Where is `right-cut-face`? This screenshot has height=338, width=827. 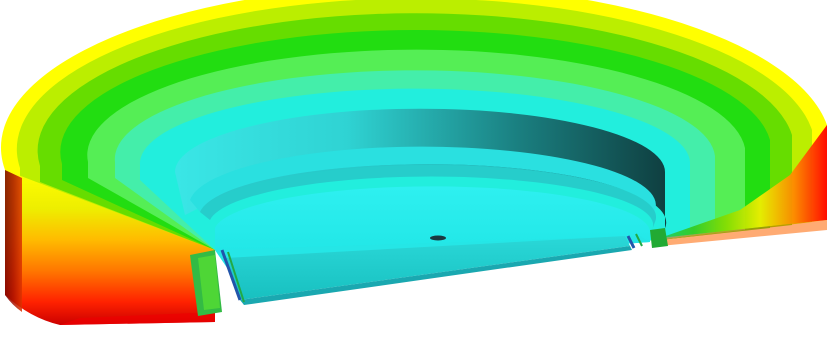
right-cut-face is located at coordinates (738, 186).